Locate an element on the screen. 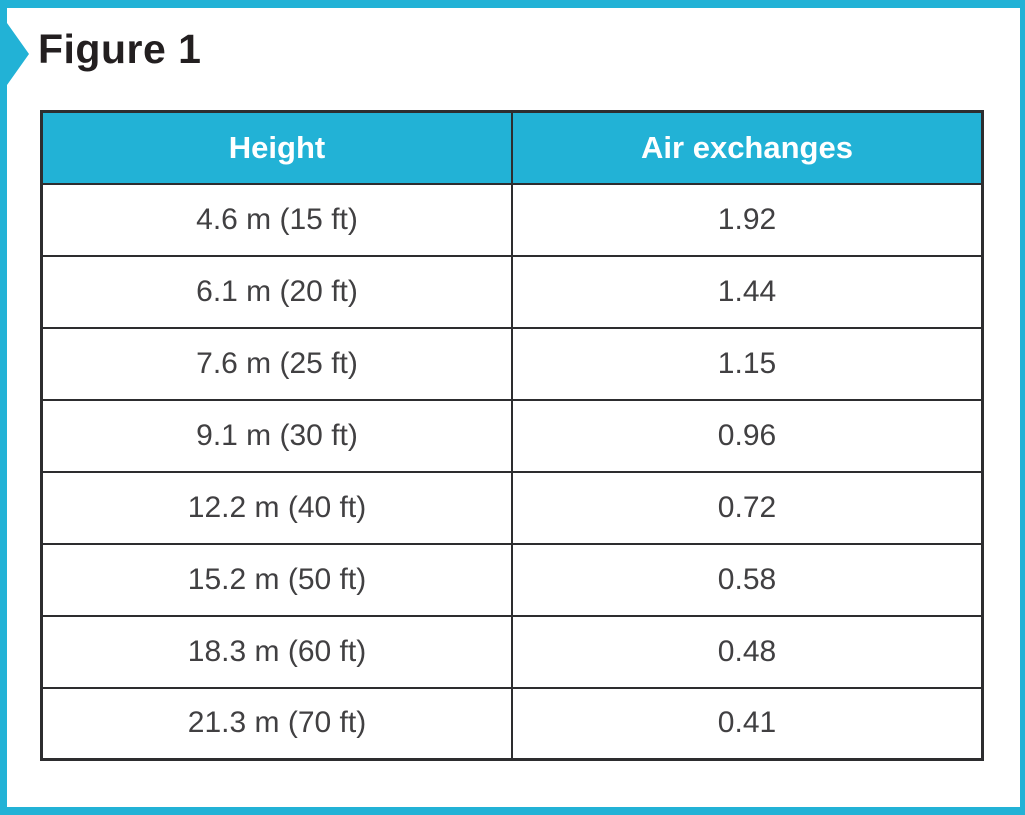 This screenshot has height=815, width=1025. header-row: Height Air exchanges is located at coordinates (512, 147).